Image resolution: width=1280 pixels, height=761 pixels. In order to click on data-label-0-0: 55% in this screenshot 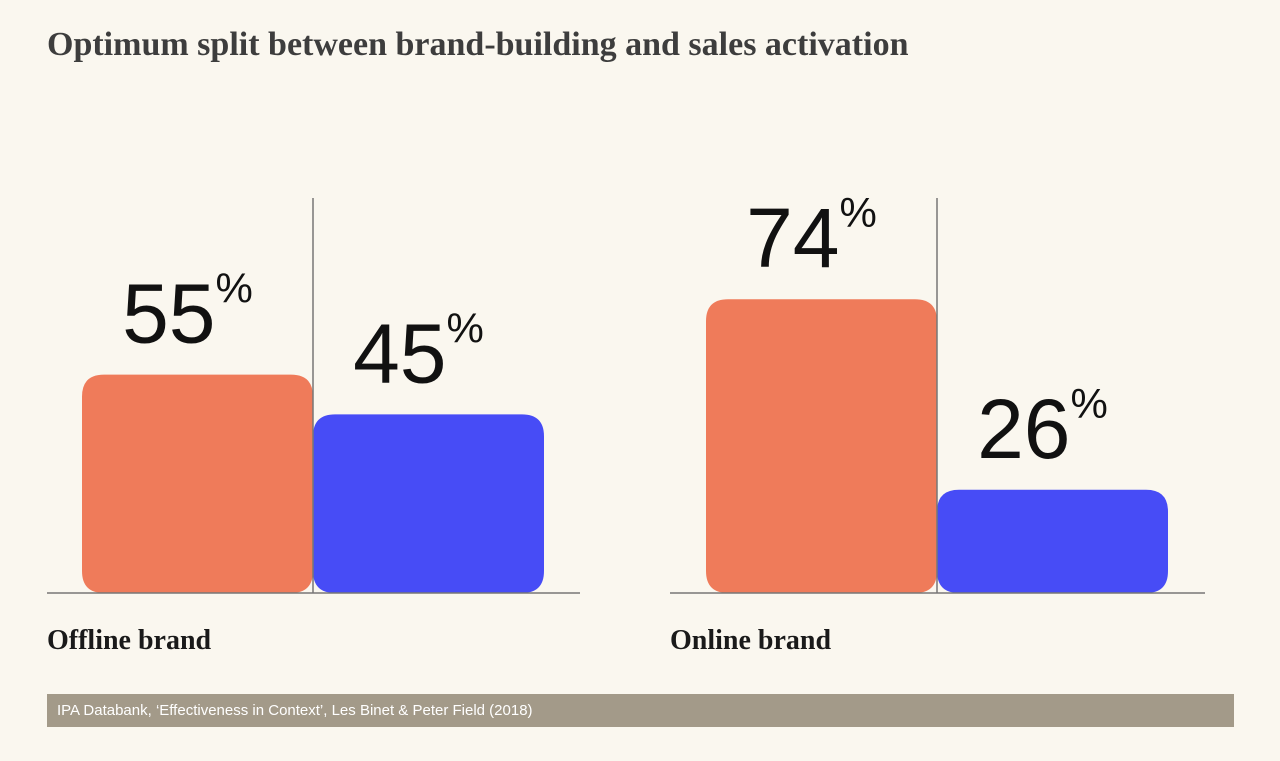, I will do `click(187, 313)`.